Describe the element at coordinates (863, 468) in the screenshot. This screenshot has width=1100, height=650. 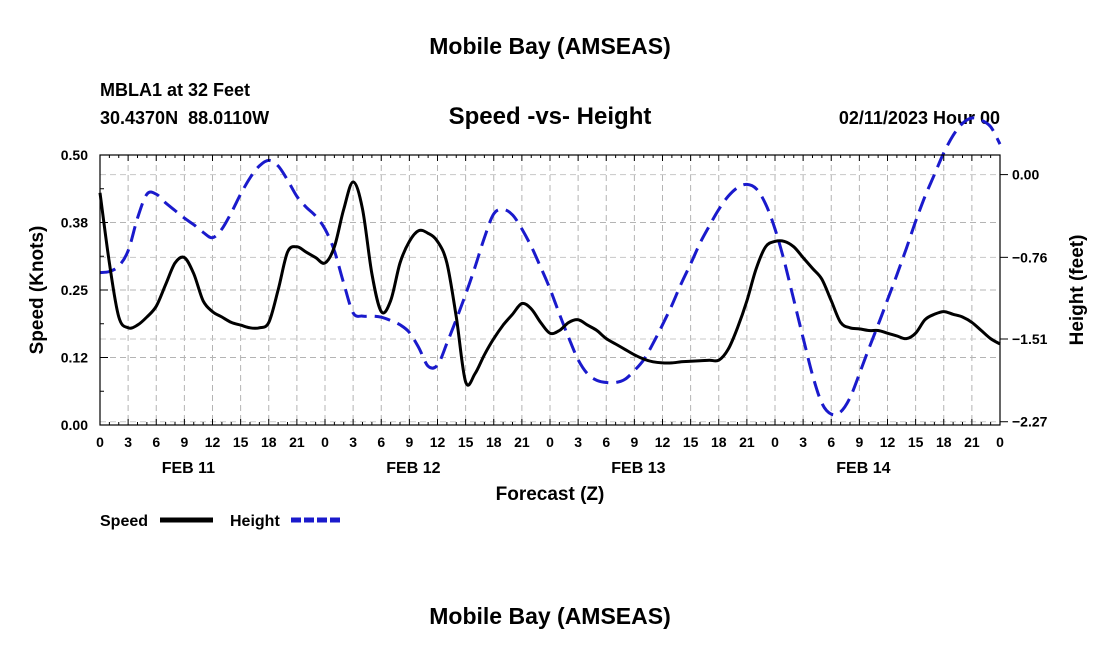
I see `x-day-label: FEB 14` at that location.